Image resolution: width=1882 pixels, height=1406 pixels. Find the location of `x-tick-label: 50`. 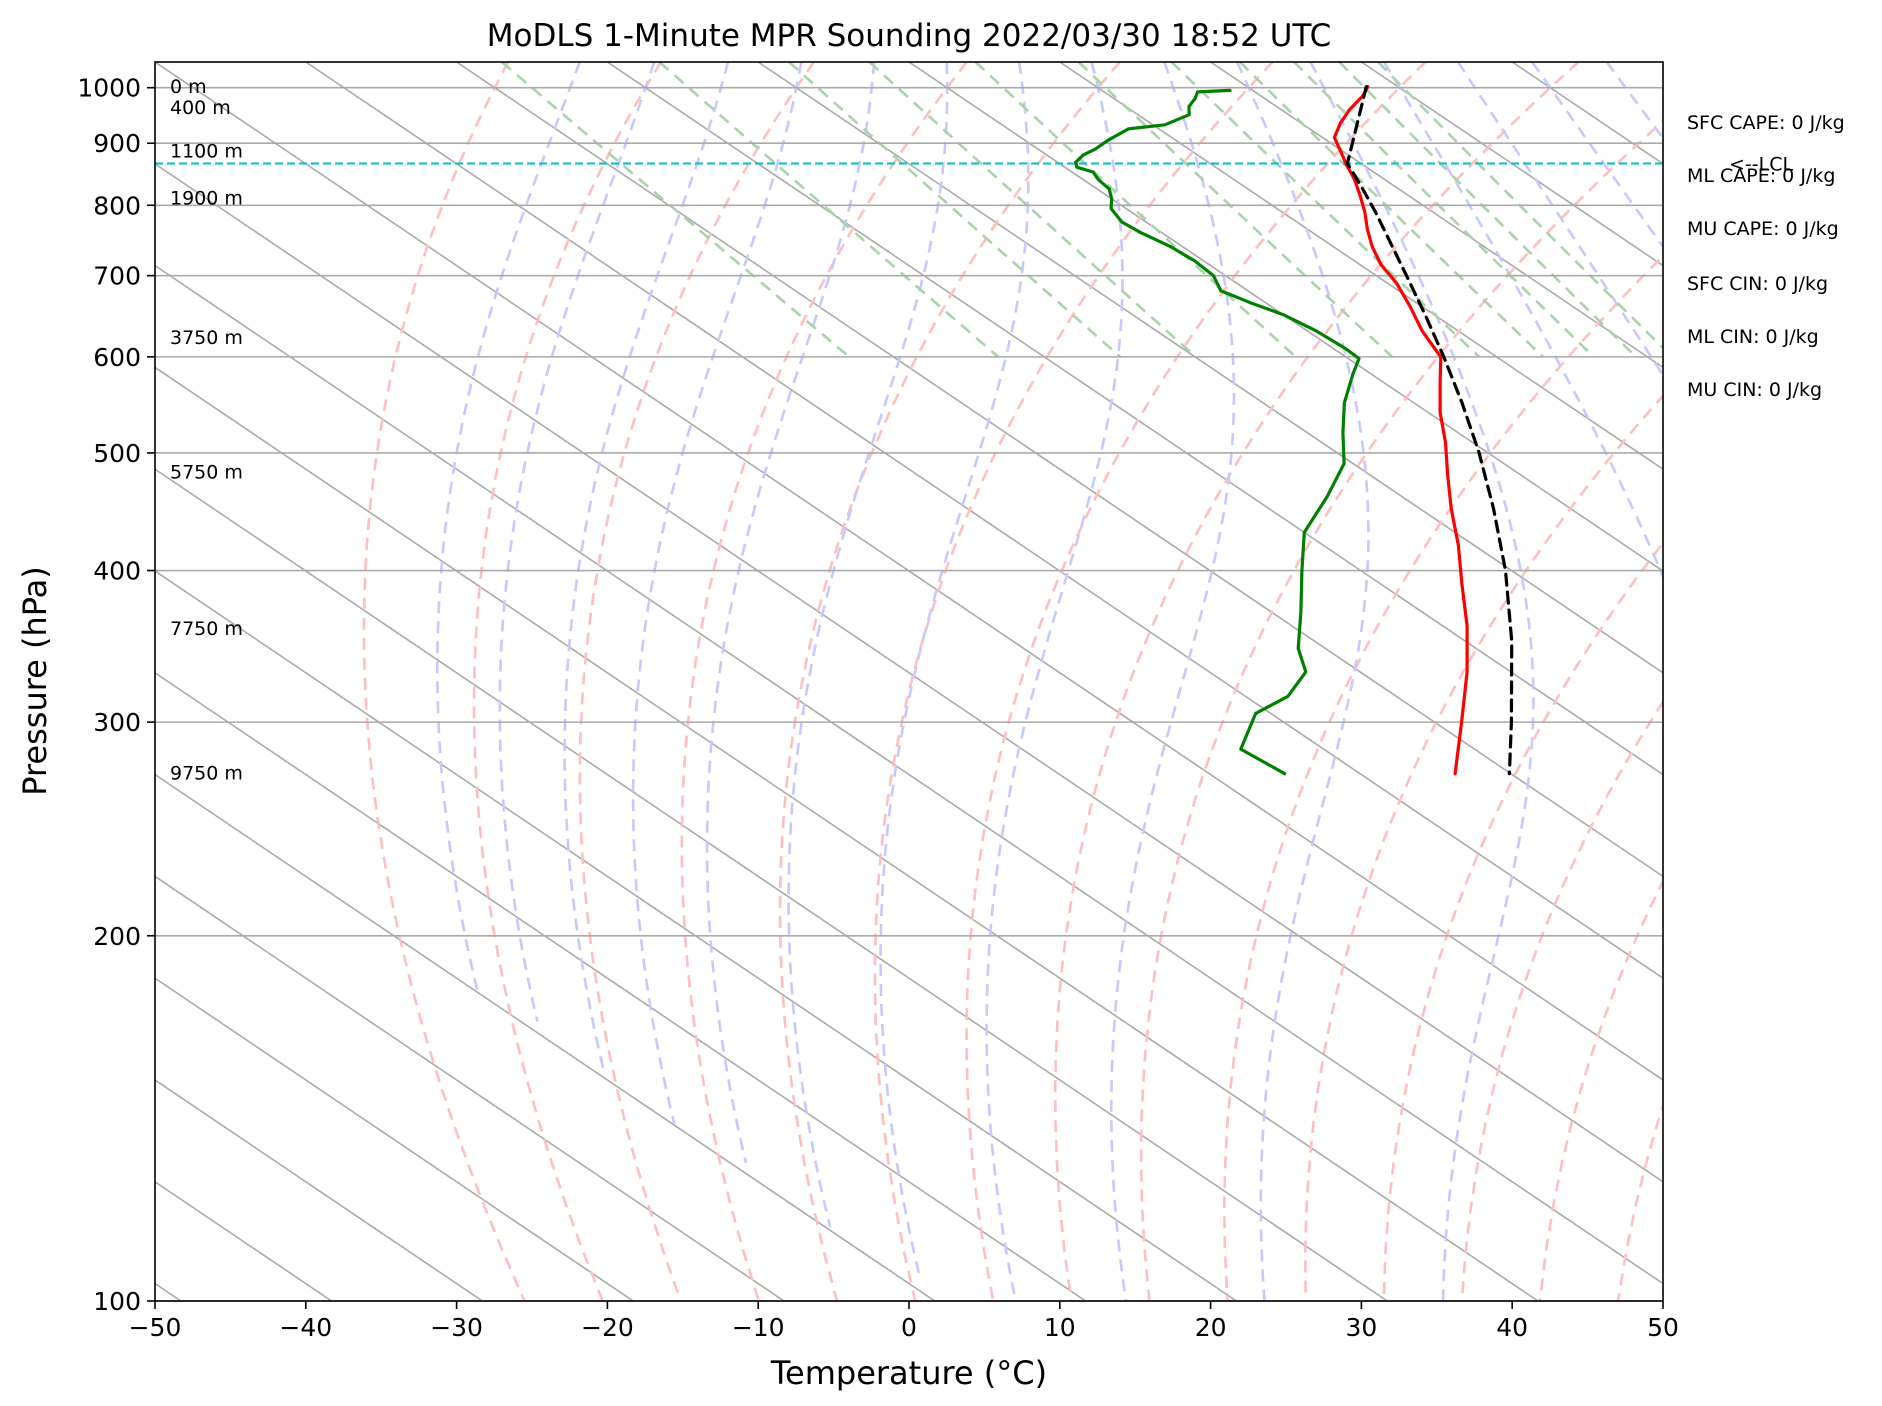

x-tick-label: 50 is located at coordinates (1663, 1327).